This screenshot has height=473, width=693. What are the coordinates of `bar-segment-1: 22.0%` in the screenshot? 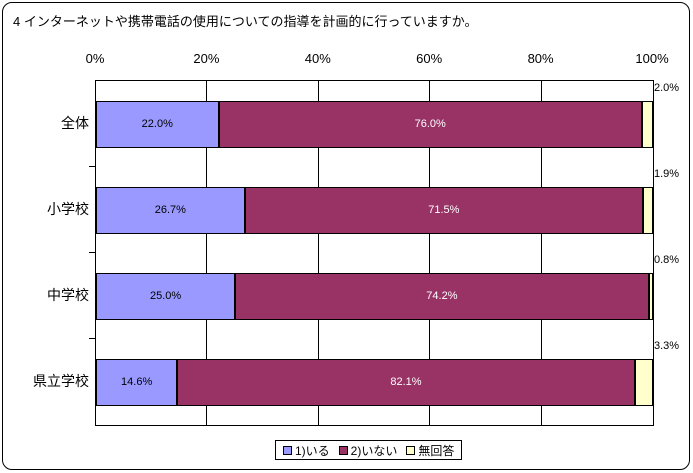 It's located at (157, 124).